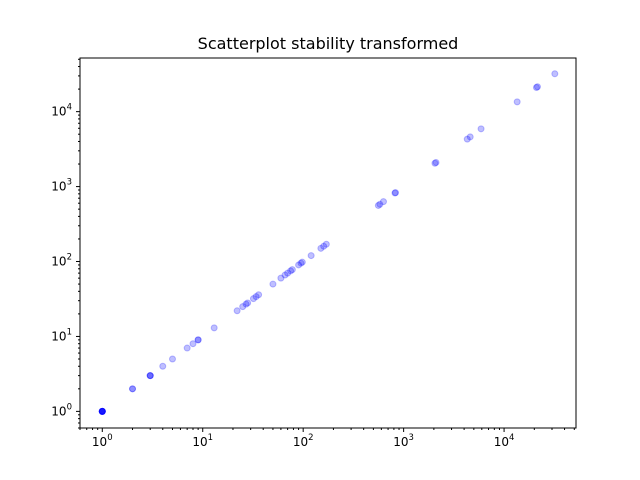 The height and width of the screenshot is (480, 640). What do you see at coordinates (327, 438) in the screenshot?
I see `x-axis: 10⁰ 10¹ 10² 10³ 10⁴` at bounding box center [327, 438].